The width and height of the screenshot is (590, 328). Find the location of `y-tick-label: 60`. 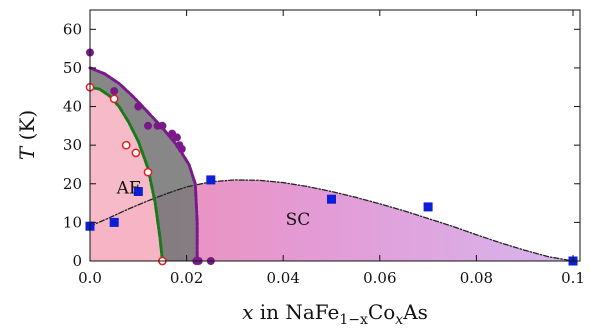

y-tick-label: 60 is located at coordinates (72, 29).